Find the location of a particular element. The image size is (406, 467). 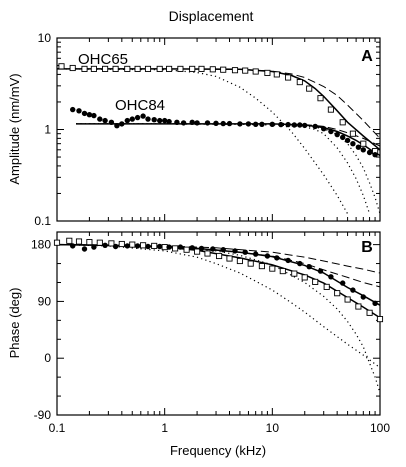

amplitude-y-tick-label: 10 is located at coordinates (45, 38).